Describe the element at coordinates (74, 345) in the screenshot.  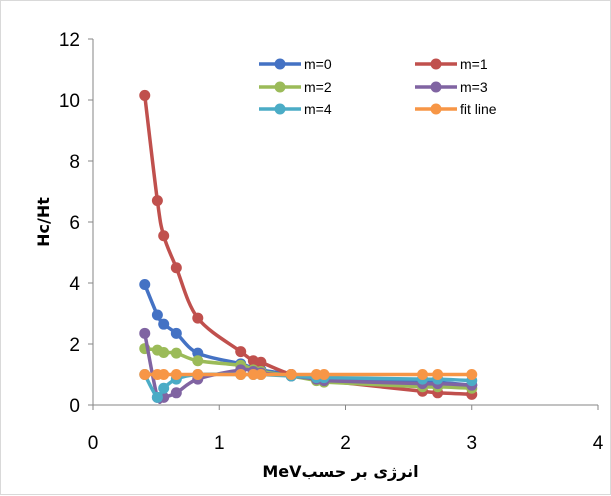
I see `y-tick-label: 2` at that location.